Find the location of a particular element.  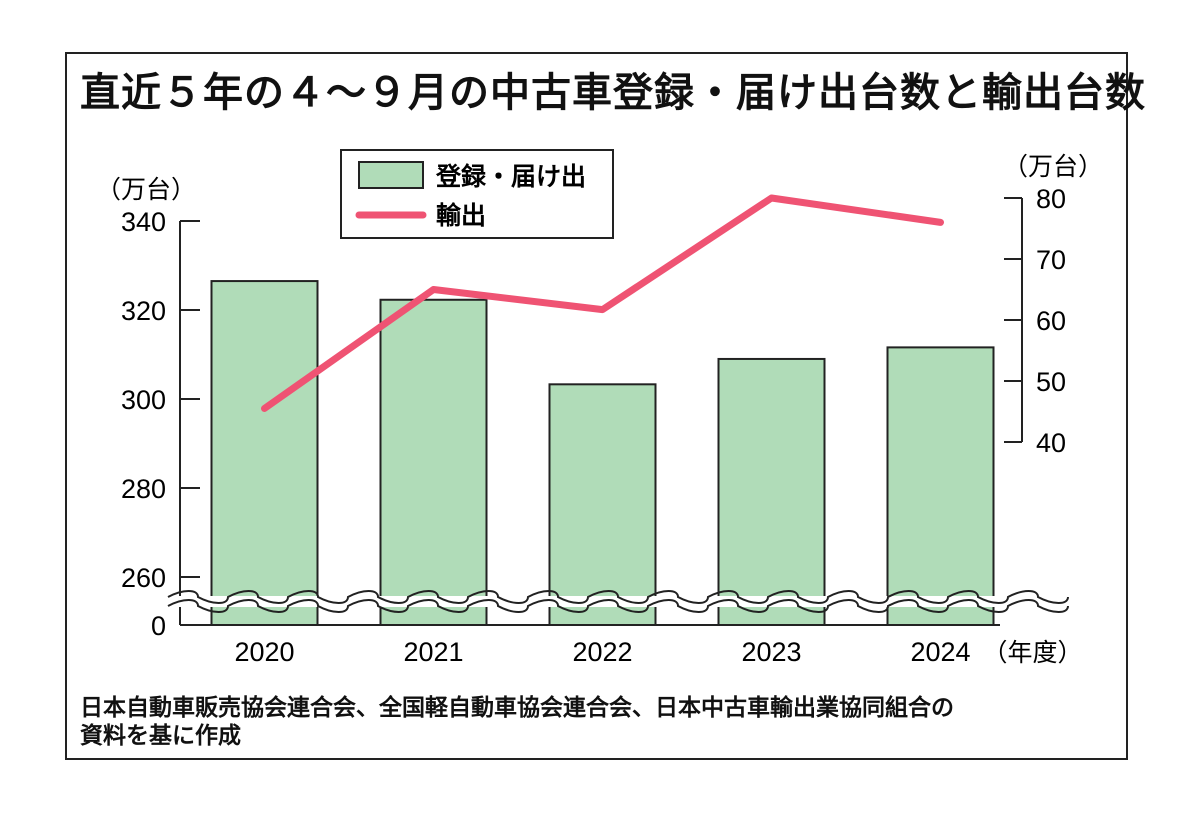

export-point-2022 is located at coordinates (602, 309).